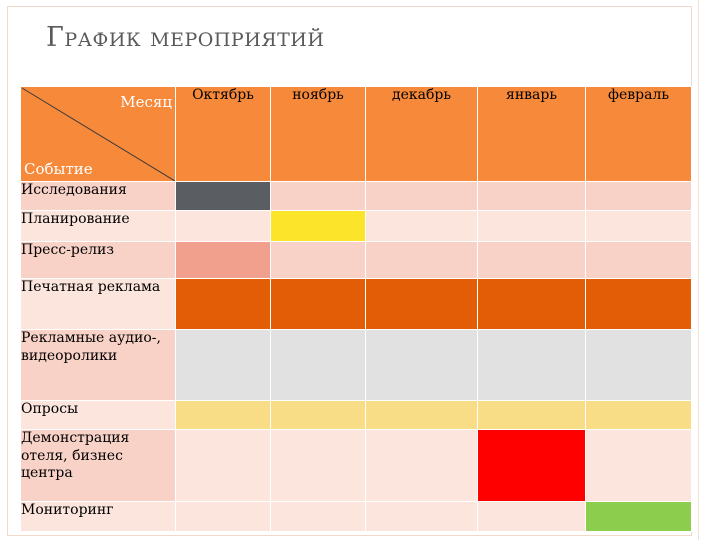 Image resolution: width=720 pixels, height=540 pixels. What do you see at coordinates (98, 465) in the screenshot?
I see `row-label: Демонстрация отеля, бизнес центра` at bounding box center [98, 465].